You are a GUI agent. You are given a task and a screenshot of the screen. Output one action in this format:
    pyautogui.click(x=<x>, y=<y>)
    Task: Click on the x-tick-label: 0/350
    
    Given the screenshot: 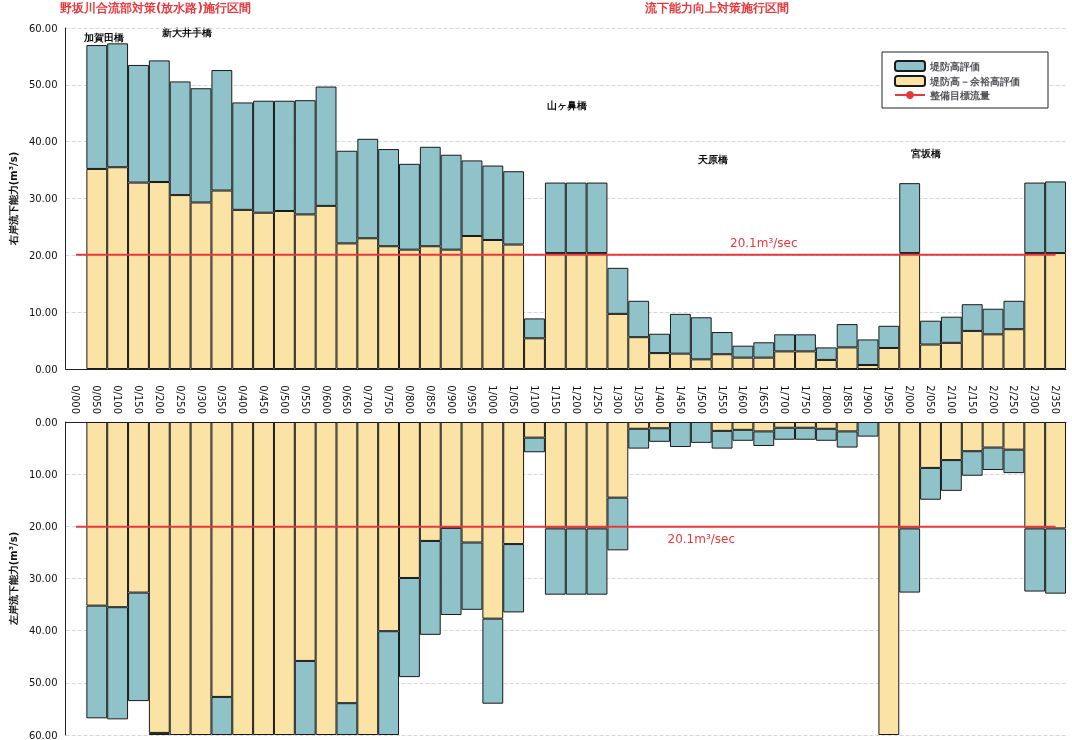 What is the action you would take?
    pyautogui.click(x=222, y=399)
    